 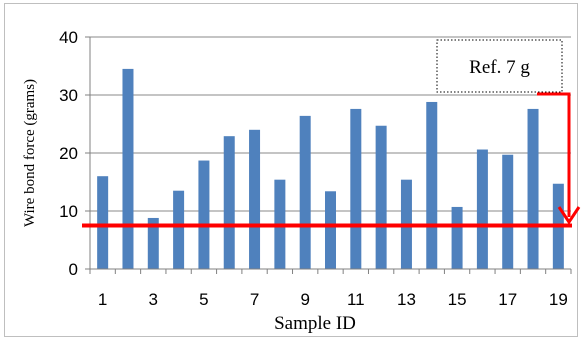 I want to click on x-tick-label: 15, so click(x=457, y=299).